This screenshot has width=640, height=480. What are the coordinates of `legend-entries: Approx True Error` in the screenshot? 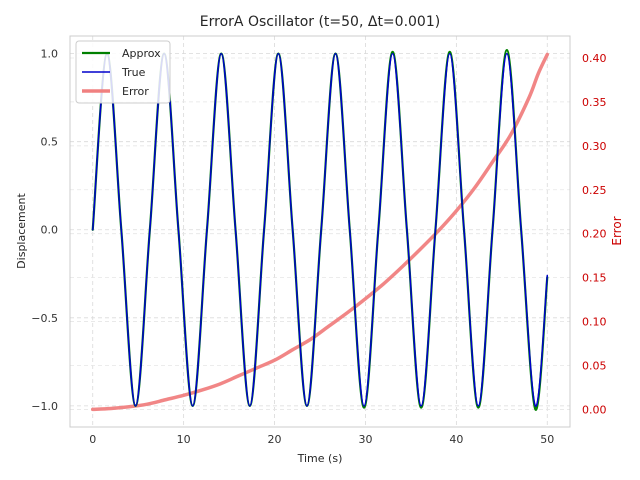 It's located at (121, 72).